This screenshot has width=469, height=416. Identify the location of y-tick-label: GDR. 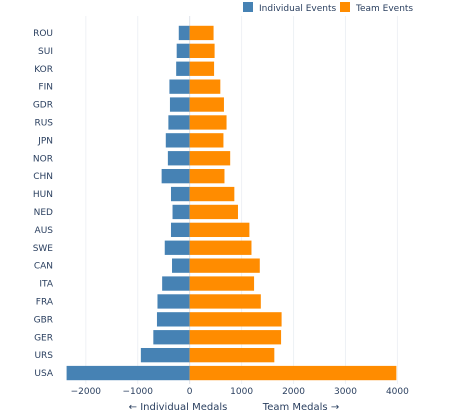
(43, 106).